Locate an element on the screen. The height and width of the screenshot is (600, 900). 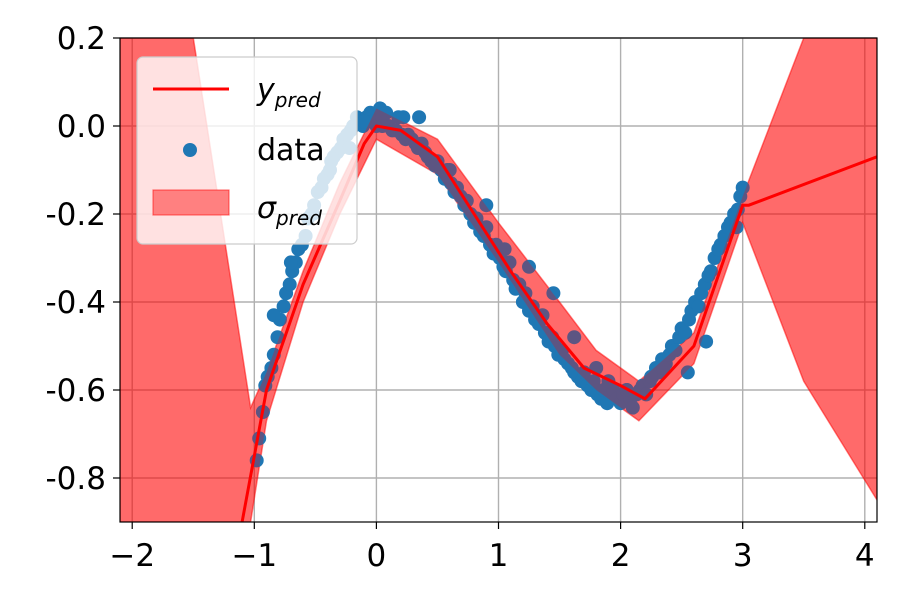
legend-patch-swatch is located at coordinates (191, 202).